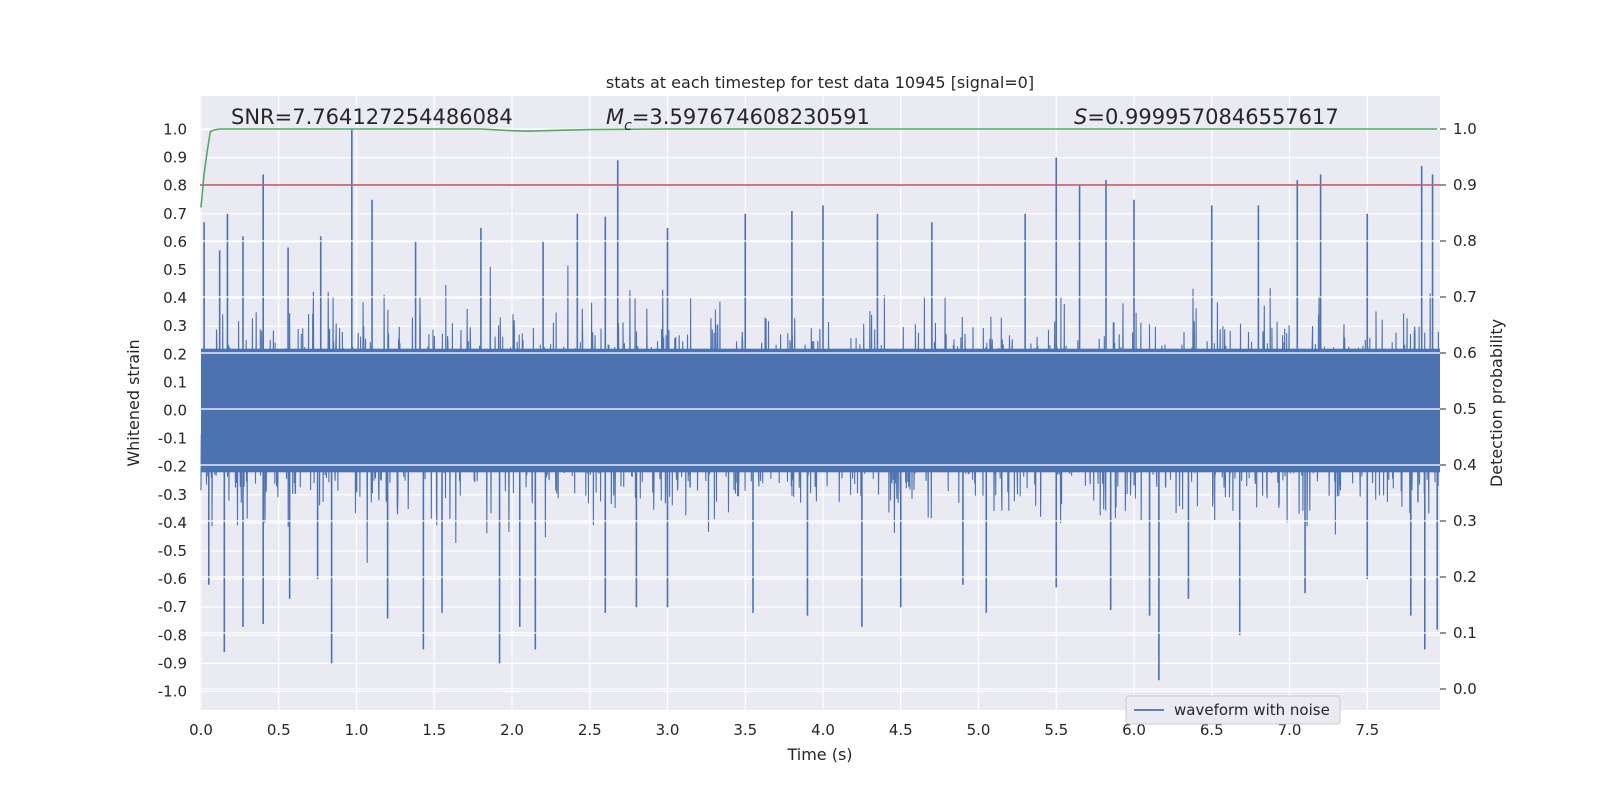 This screenshot has height=800, width=1600. Describe the element at coordinates (279, 730) in the screenshot. I see `x-tick-label: 0.5` at that location.